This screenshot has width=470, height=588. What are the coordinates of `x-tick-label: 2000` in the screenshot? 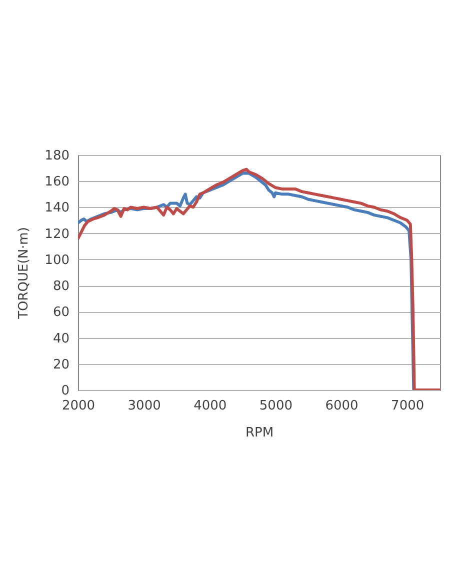 It's located at (79, 406).